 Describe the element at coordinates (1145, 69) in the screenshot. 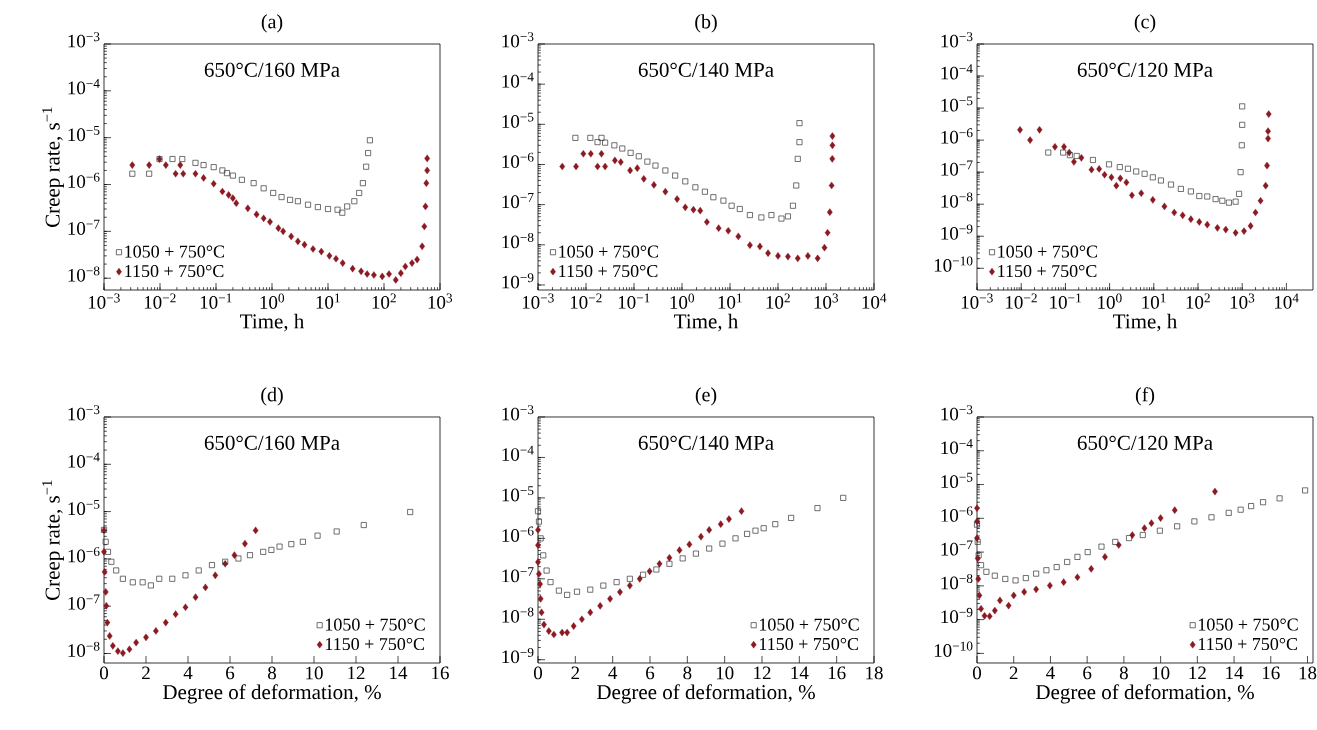

I see `annotation: 650°C/120 MPa` at that location.